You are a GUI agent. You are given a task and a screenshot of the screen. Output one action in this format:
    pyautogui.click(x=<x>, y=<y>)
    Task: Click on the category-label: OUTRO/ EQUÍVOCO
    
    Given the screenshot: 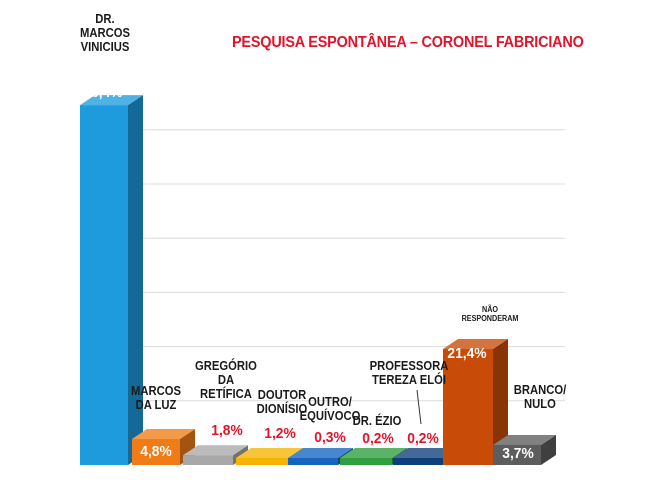 What is the action you would take?
    pyautogui.click(x=330, y=409)
    